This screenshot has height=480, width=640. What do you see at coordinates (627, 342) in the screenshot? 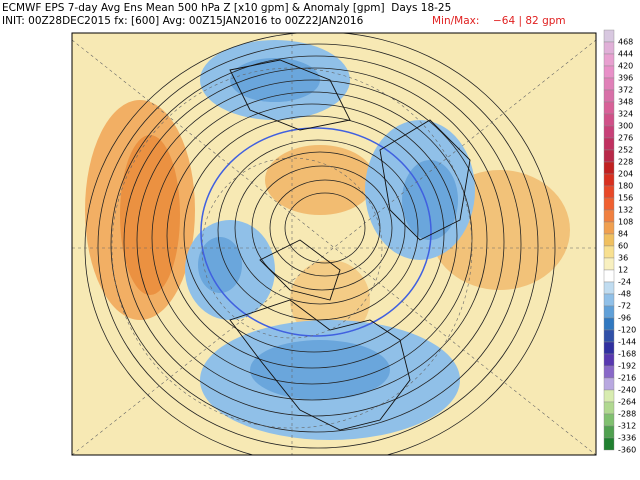
I see `colorbar-label: -144` at bounding box center [627, 342].